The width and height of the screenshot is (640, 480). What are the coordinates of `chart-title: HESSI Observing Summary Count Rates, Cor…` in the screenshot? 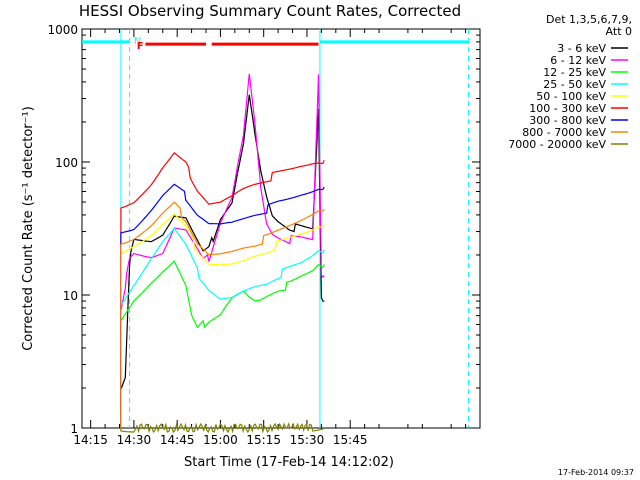 It's located at (270, 11).